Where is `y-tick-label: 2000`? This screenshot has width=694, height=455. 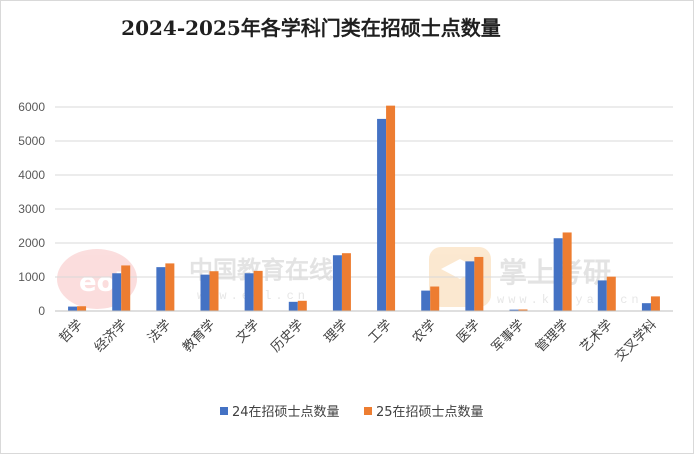
y-tick-label: 2000 is located at coordinates (31, 243).